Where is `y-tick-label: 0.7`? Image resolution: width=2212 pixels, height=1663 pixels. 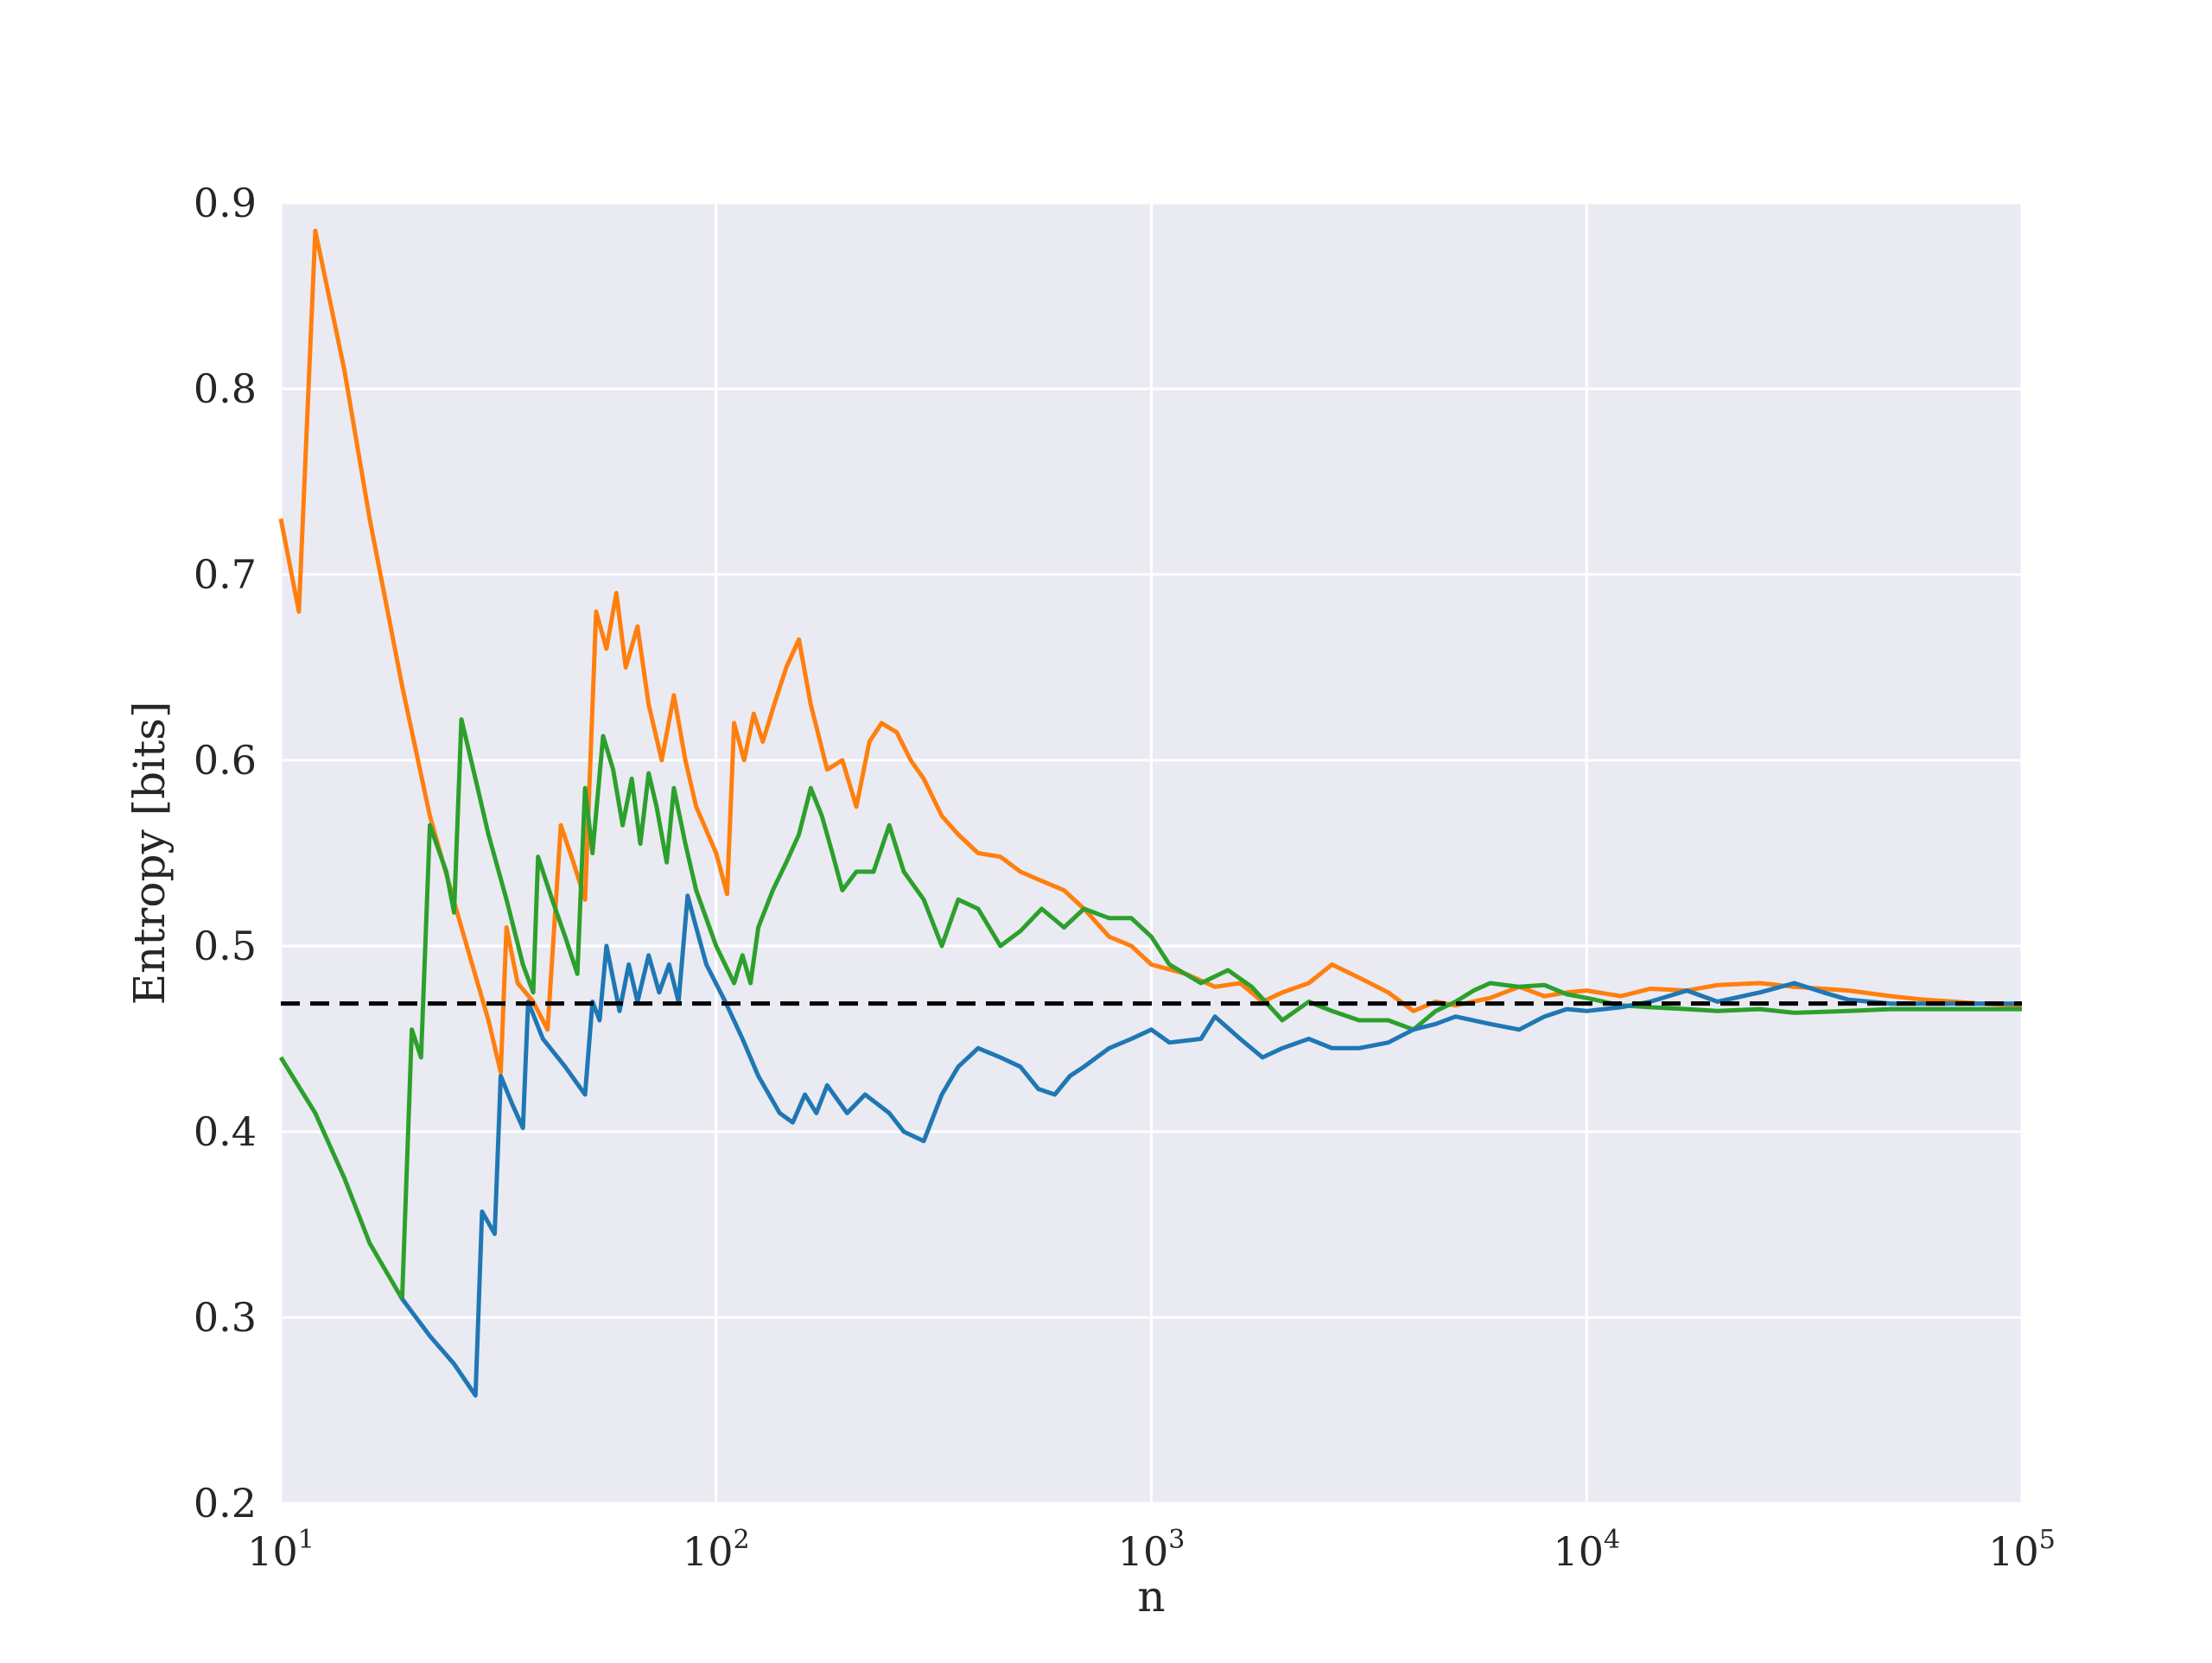 y-tick-label: 0.7 is located at coordinates (225, 574).